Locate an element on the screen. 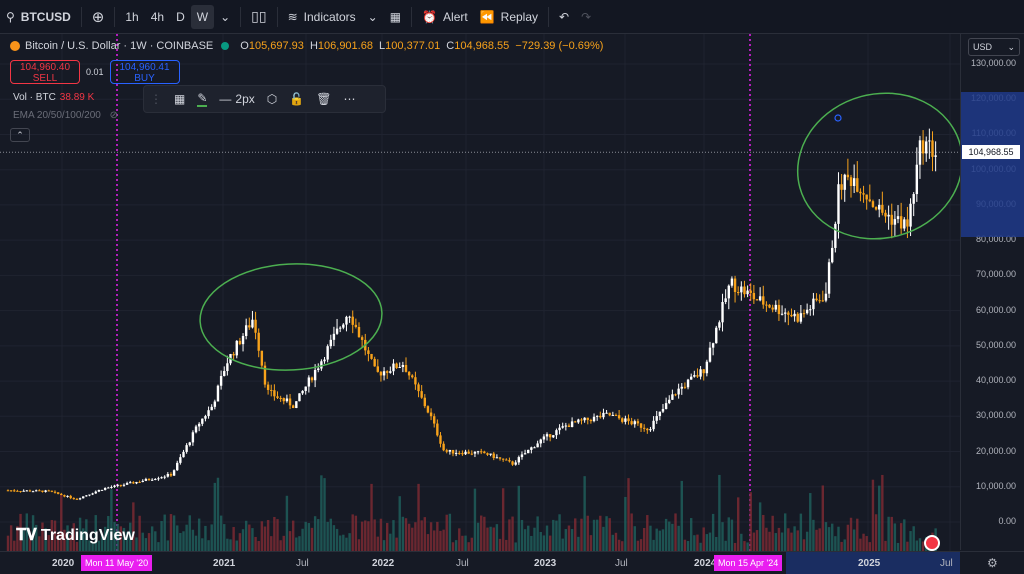 This screenshot has width=1024, height=574. templates-button: ▦ is located at coordinates (395, 17).